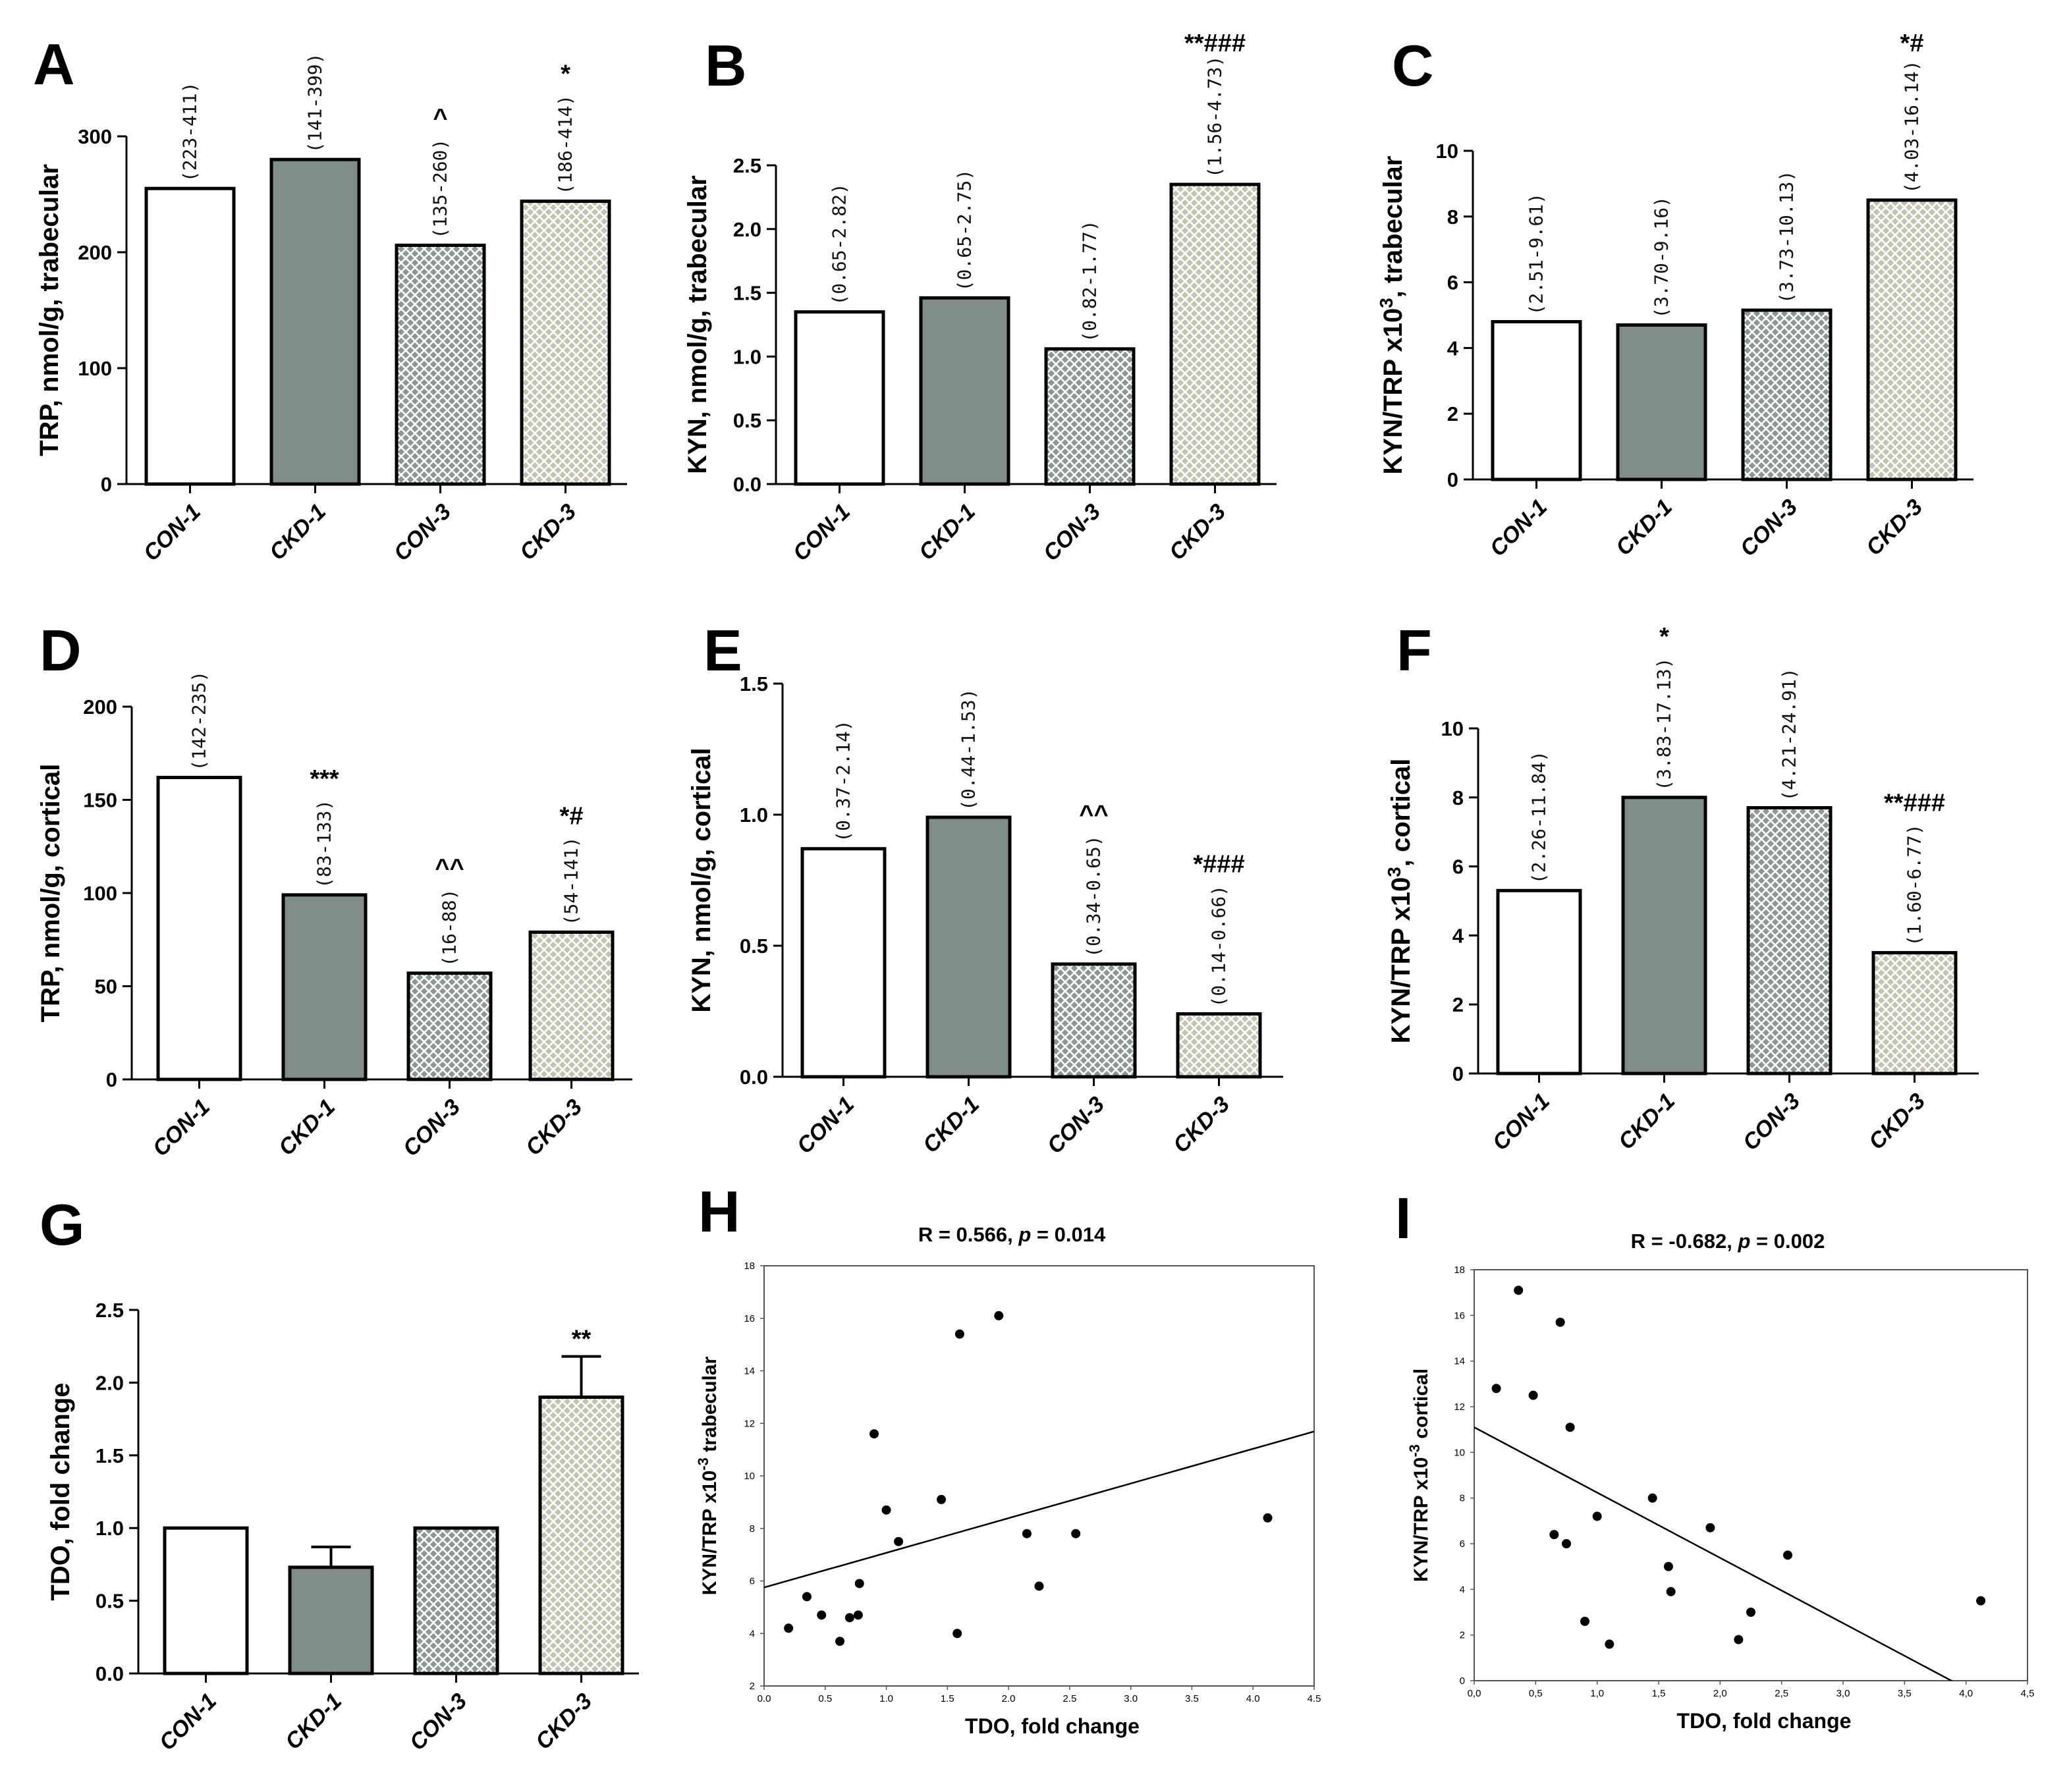 This screenshot has width=2069, height=1792. I want to click on x-tick-label: 4.5, so click(1315, 1698).